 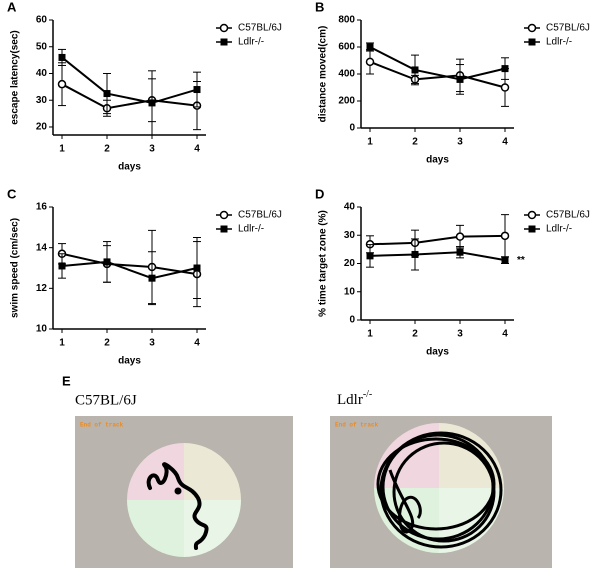 I want to click on y-tick-label: 40, so click(x=42, y=73).